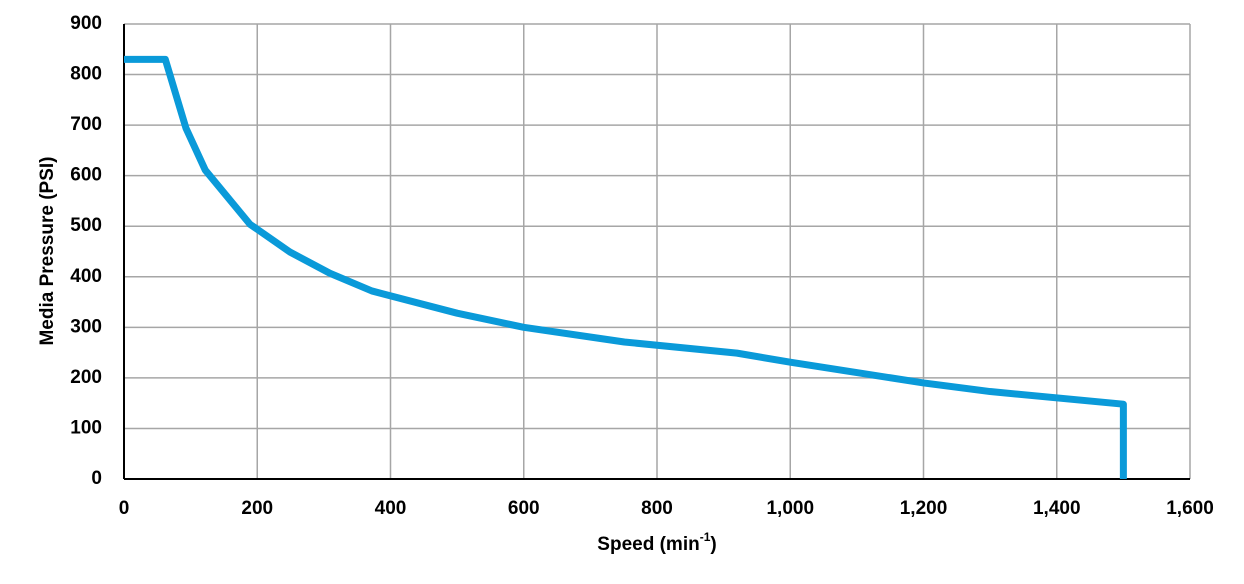  I want to click on y-tick-label: 300, so click(86, 326).